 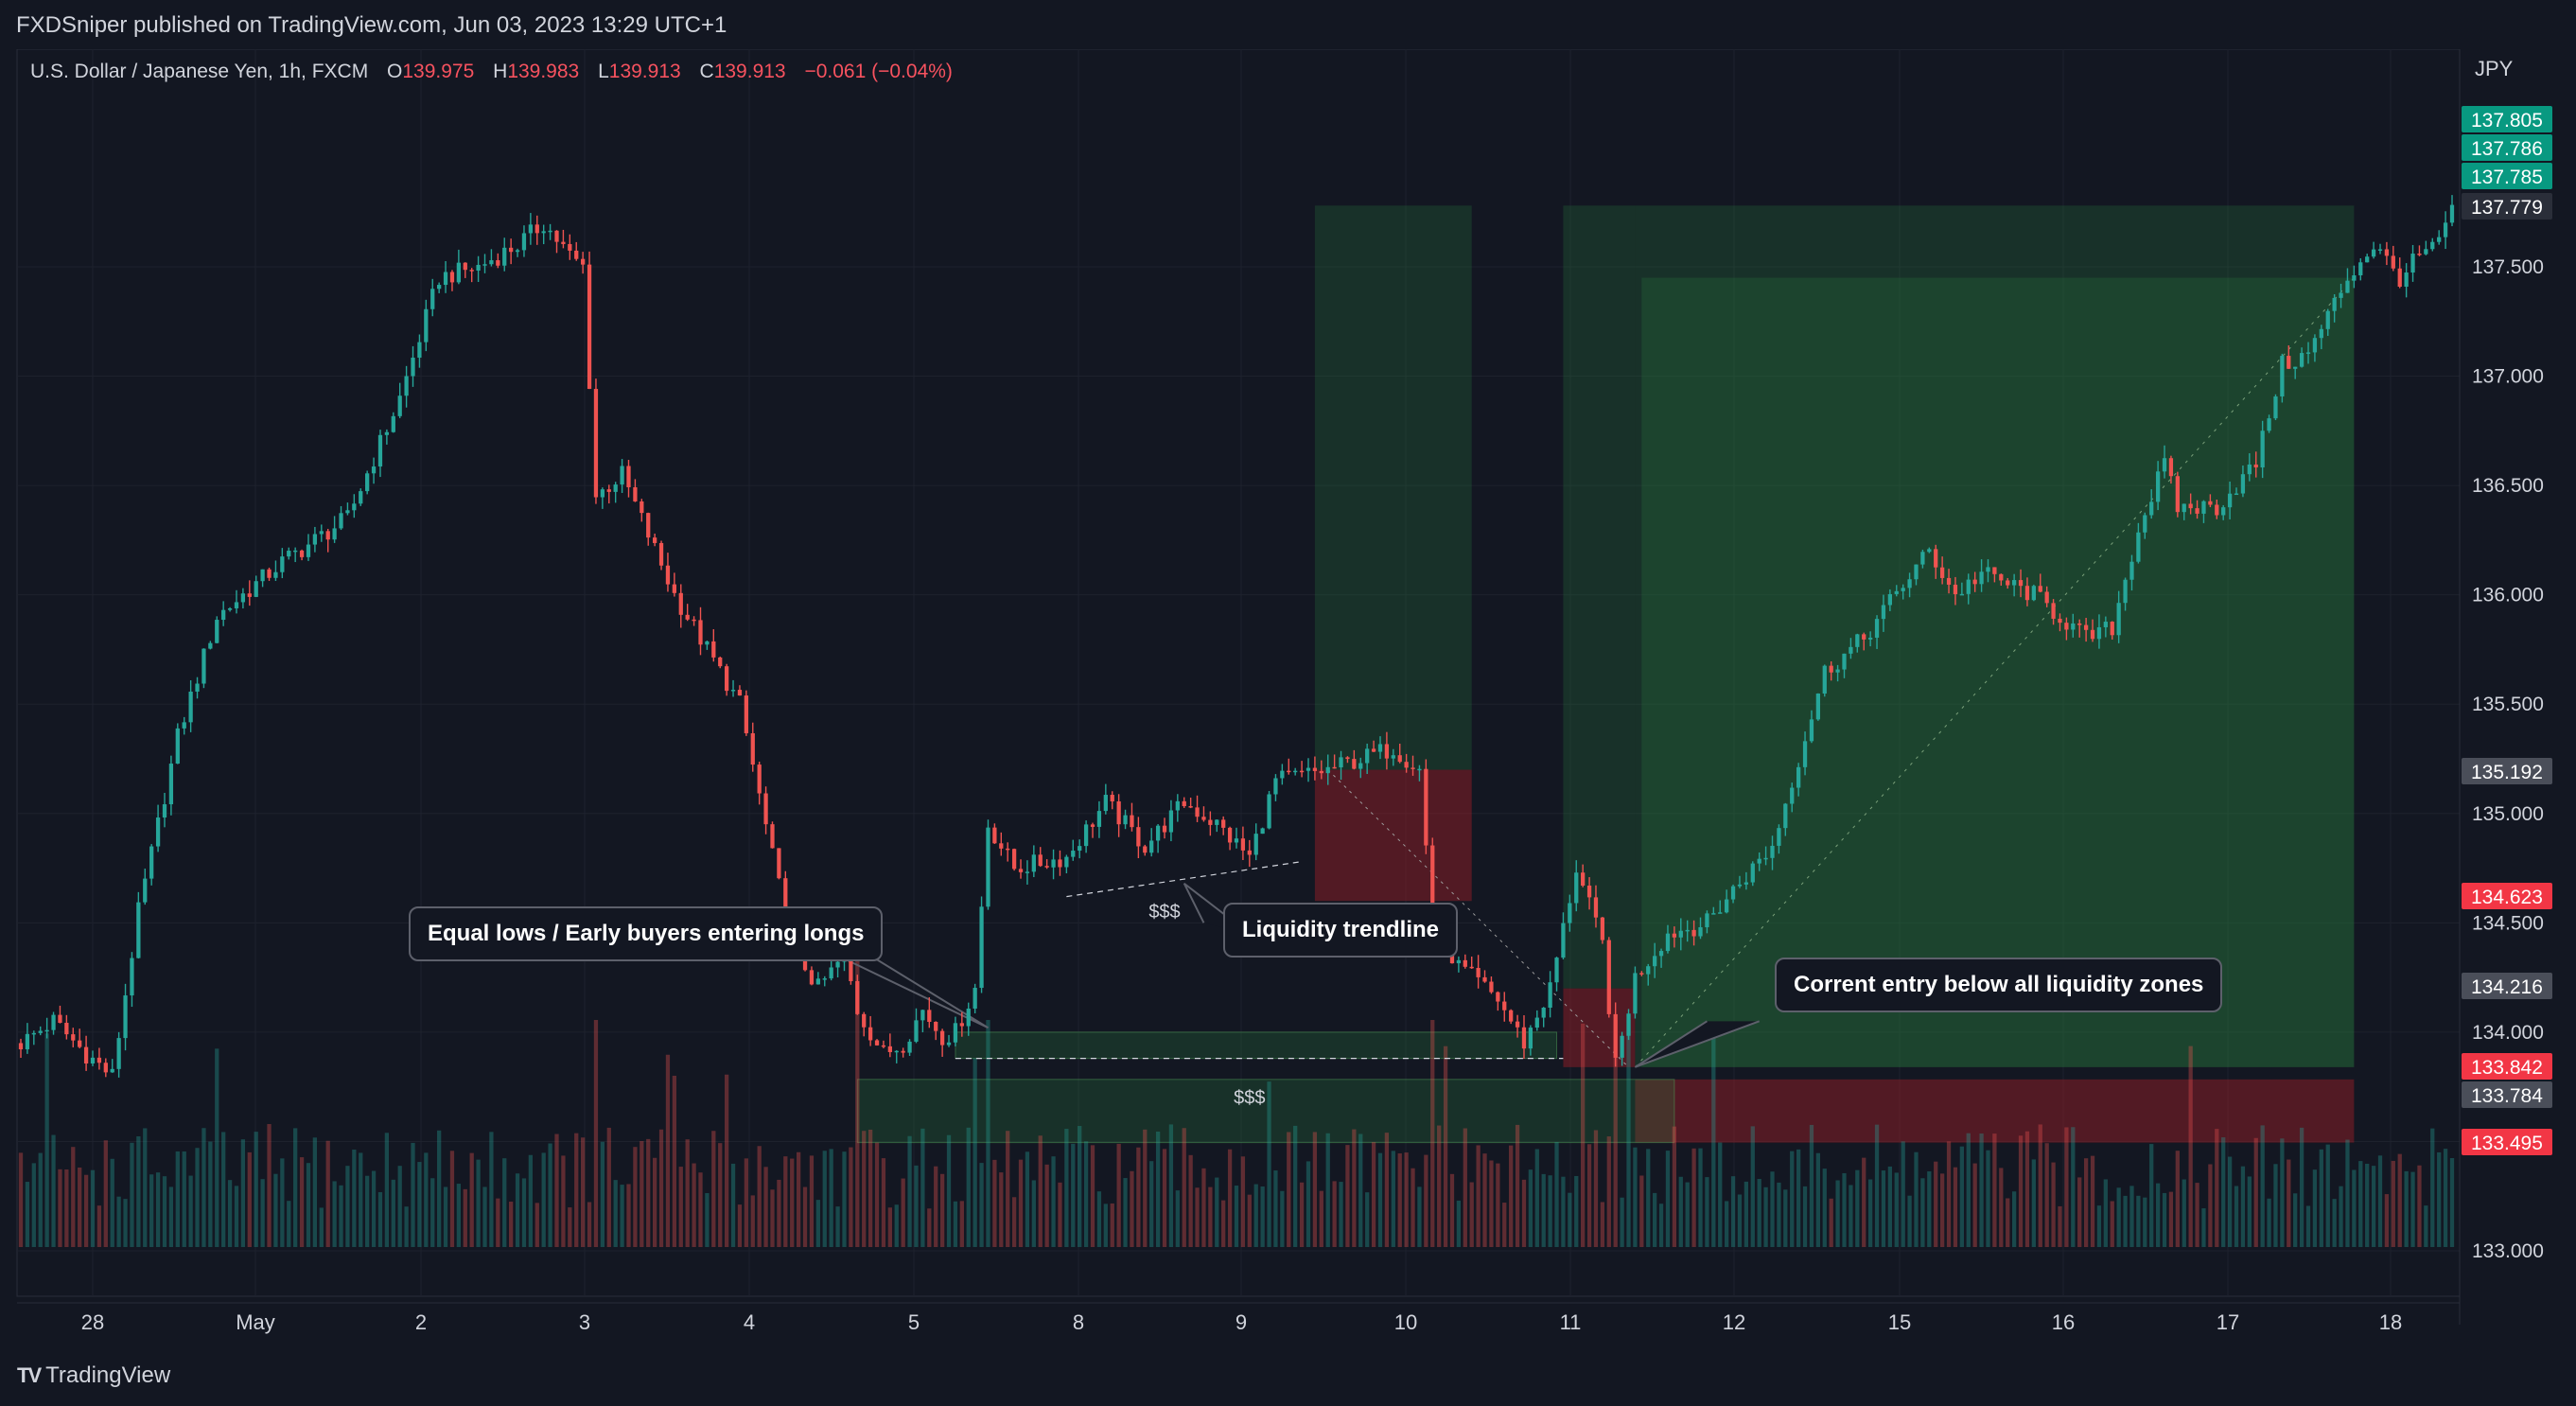 I want to click on footer-brand: TV TradingView, so click(x=94, y=1375).